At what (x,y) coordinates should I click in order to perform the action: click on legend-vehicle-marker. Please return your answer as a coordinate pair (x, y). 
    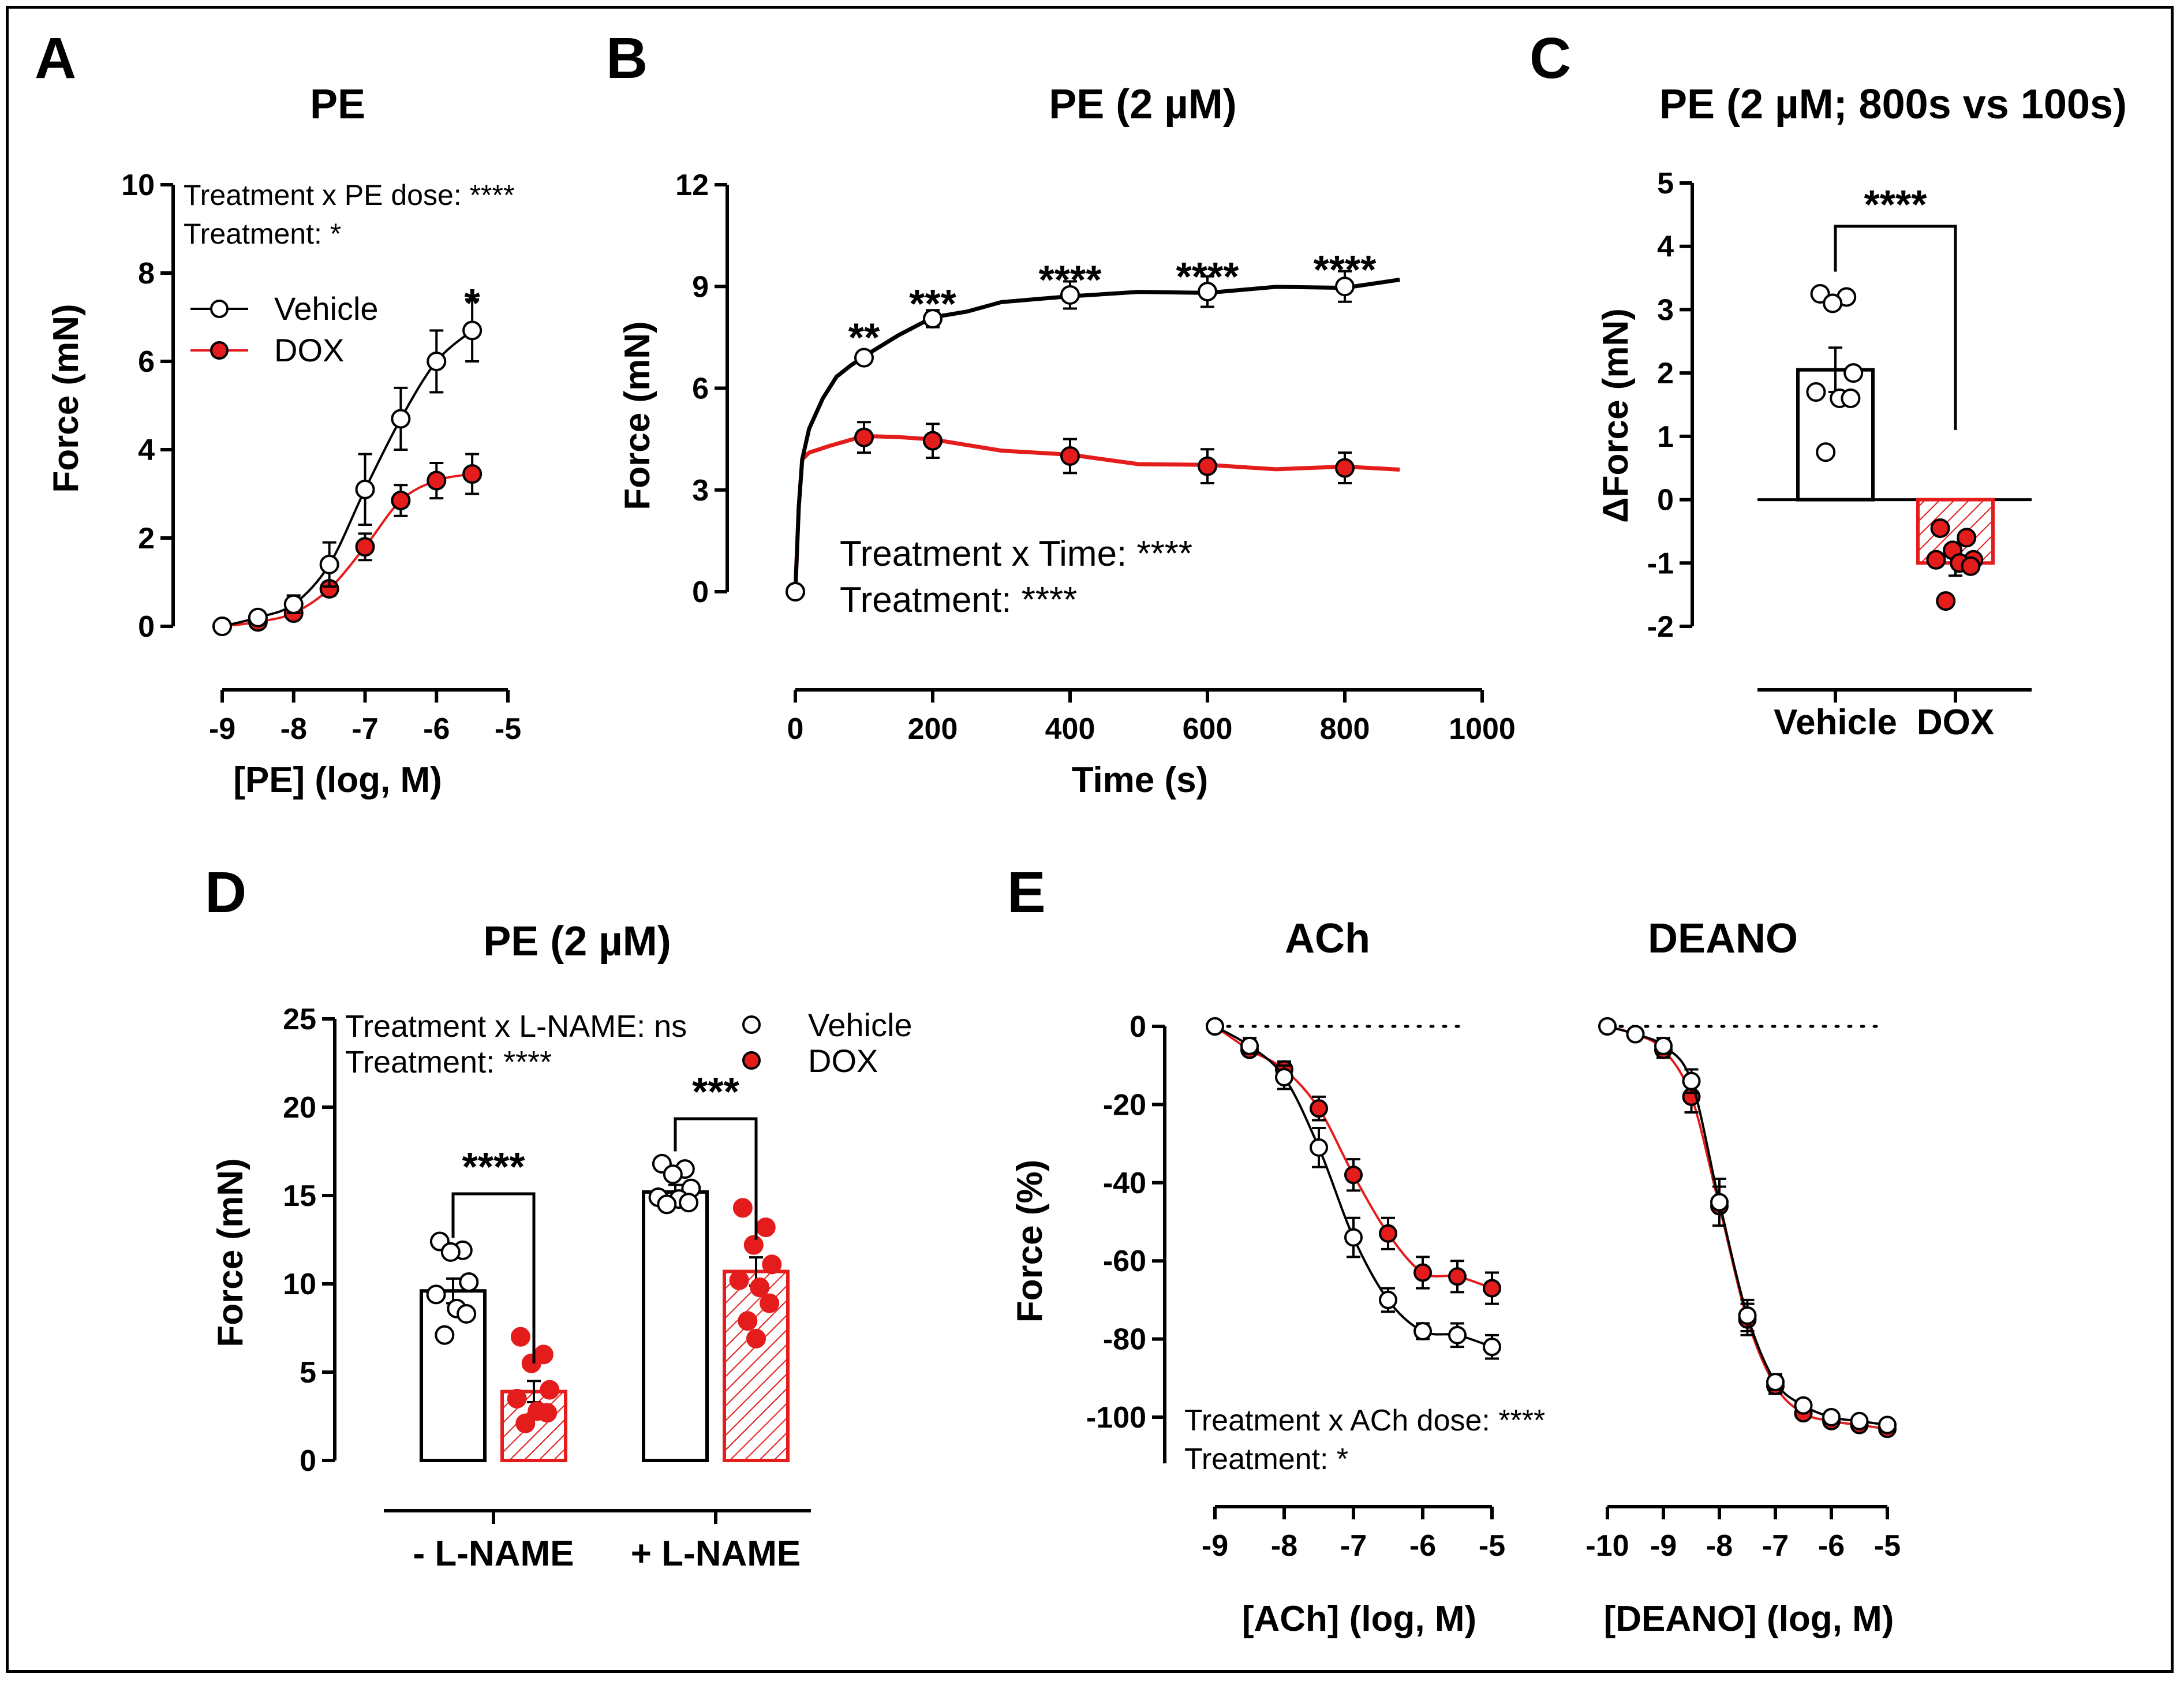
    Looking at the image, I should click on (220, 309).